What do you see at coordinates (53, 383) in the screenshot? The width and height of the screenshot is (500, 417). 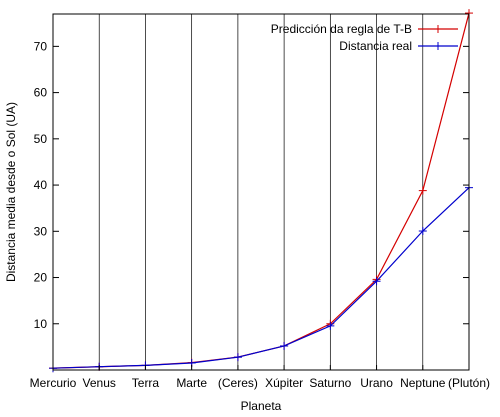 I see `x-tick-label: Mercurio` at bounding box center [53, 383].